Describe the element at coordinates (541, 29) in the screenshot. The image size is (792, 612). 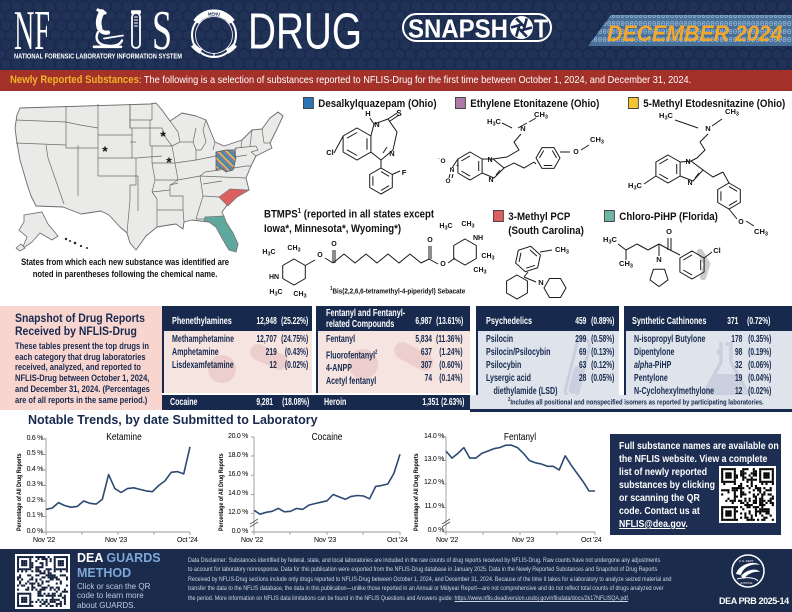
I see `svg-text: T` at that location.